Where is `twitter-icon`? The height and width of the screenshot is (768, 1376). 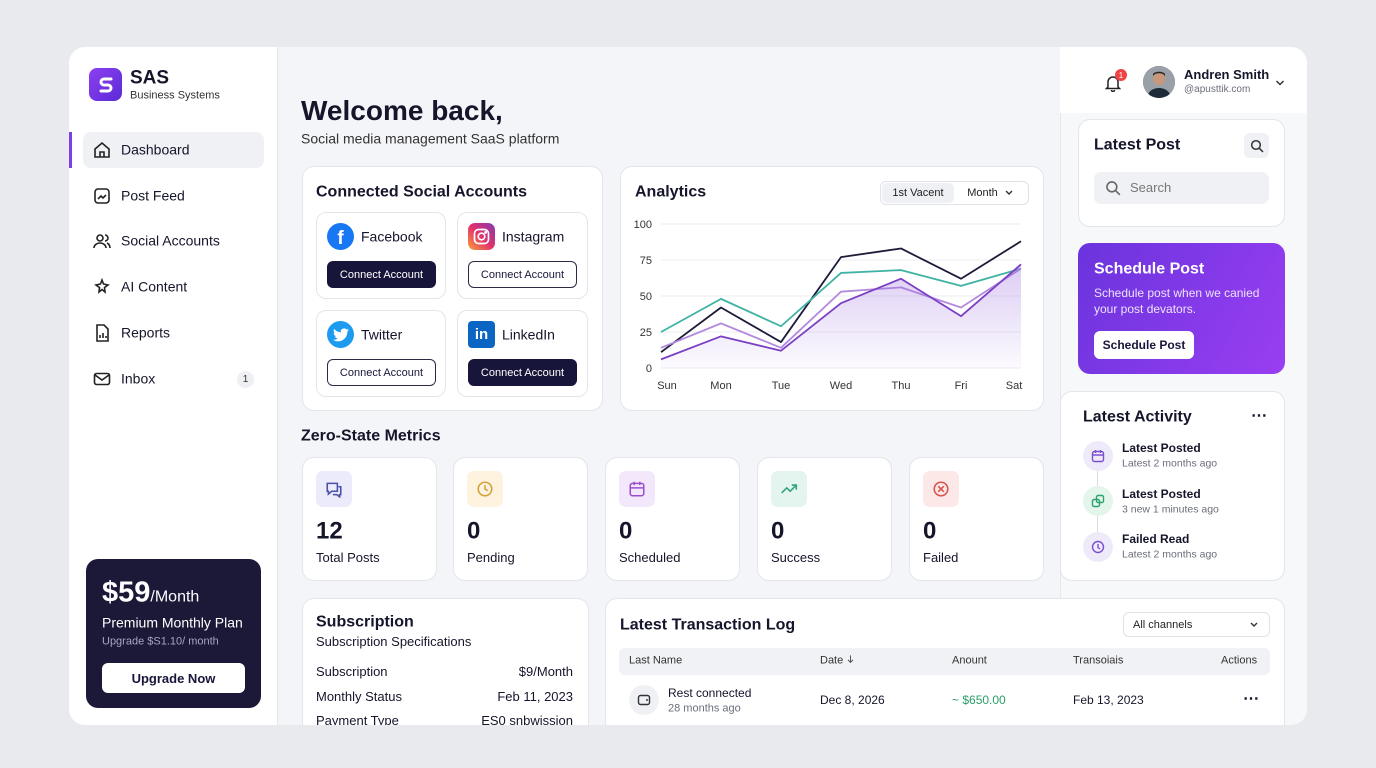
twitter-icon is located at coordinates (340, 334).